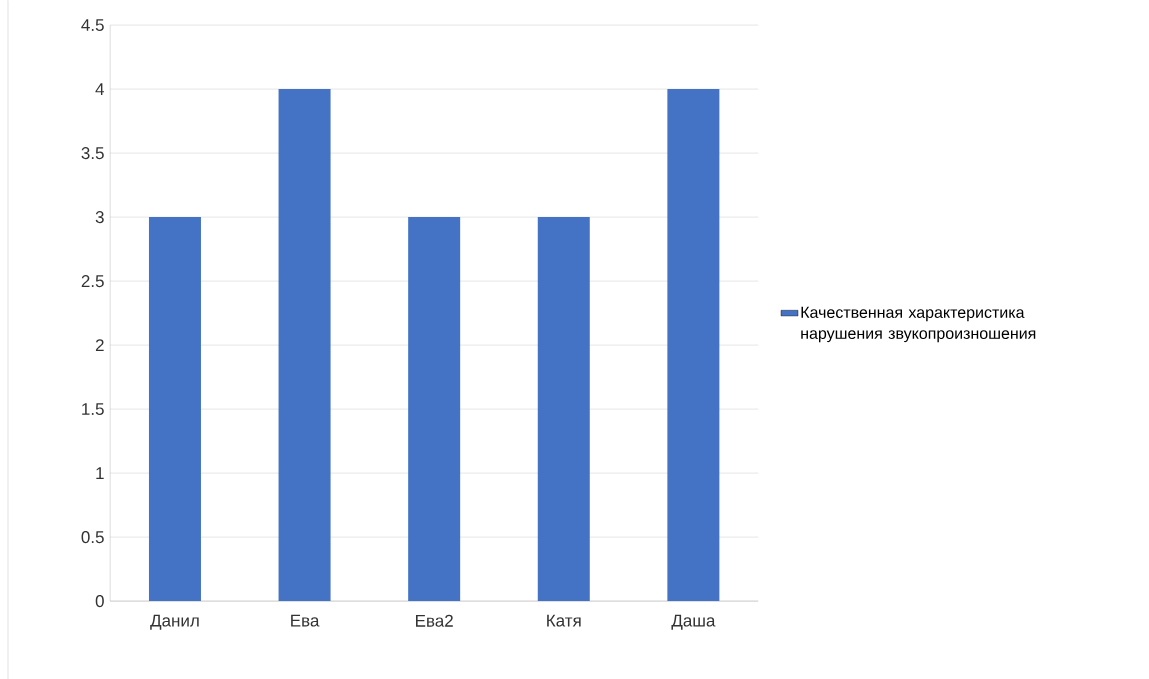 This screenshot has width=1149, height=679. I want to click on y-tick-label: 4, so click(100, 89).